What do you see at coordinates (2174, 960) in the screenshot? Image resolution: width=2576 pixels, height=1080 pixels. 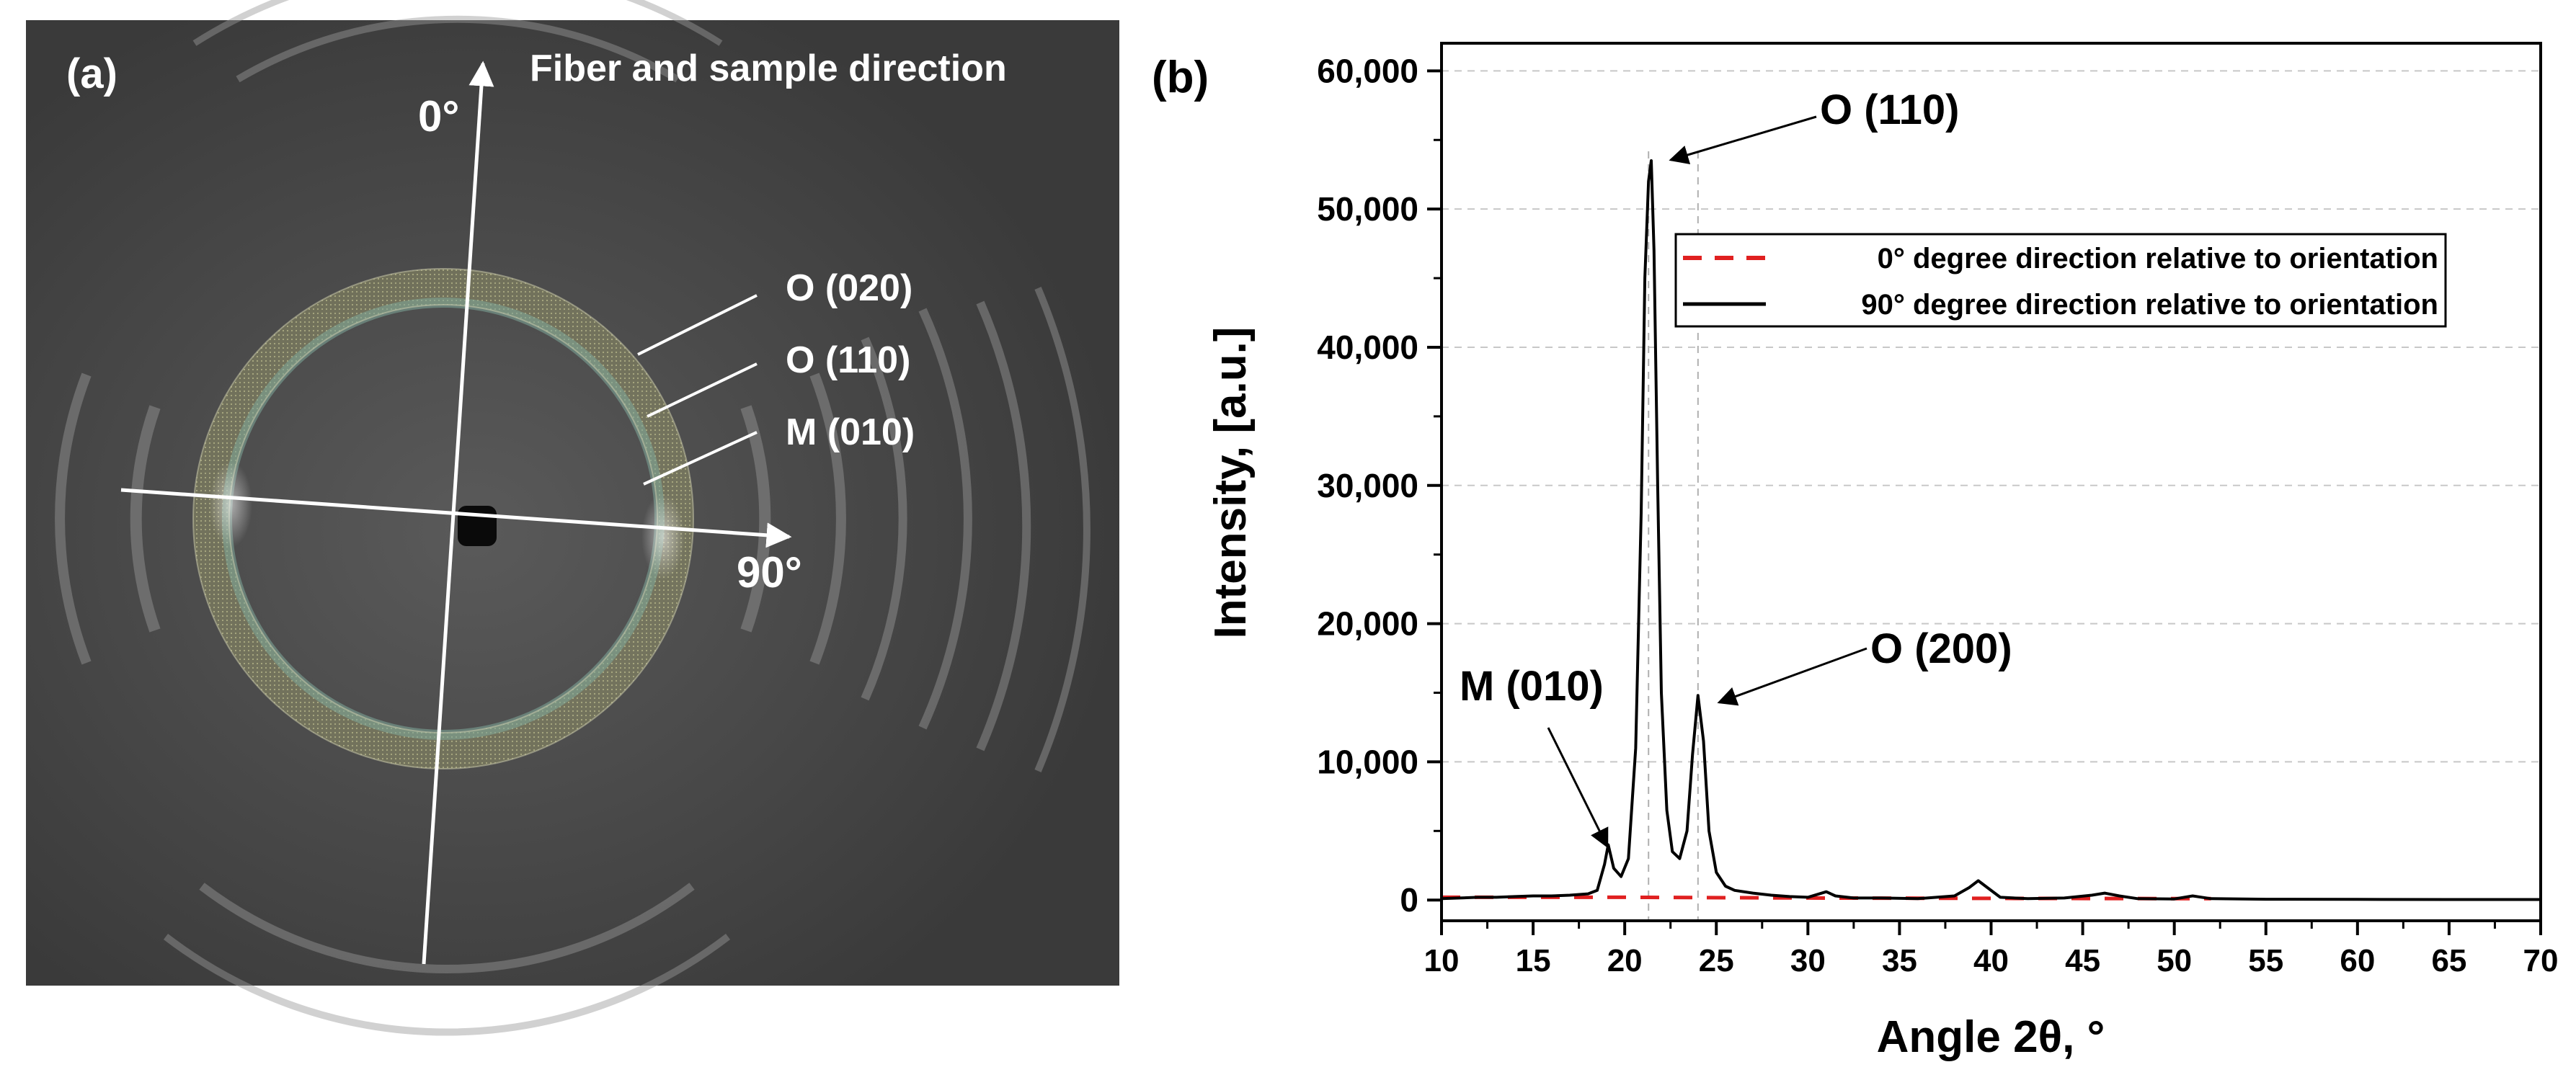 I see `x-tick-label-8: 50` at bounding box center [2174, 960].